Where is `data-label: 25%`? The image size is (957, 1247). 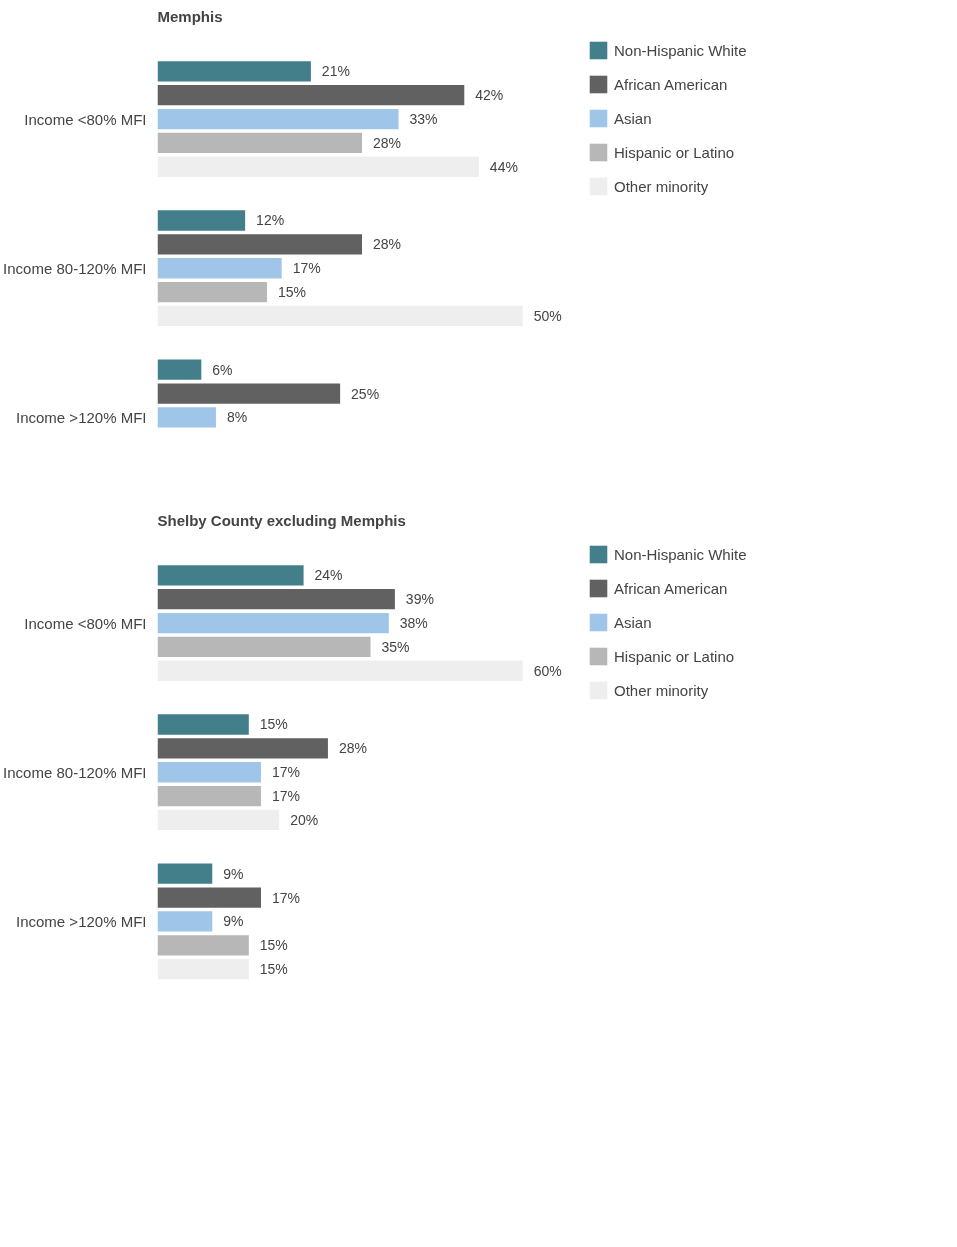 data-label: 25% is located at coordinates (365, 393).